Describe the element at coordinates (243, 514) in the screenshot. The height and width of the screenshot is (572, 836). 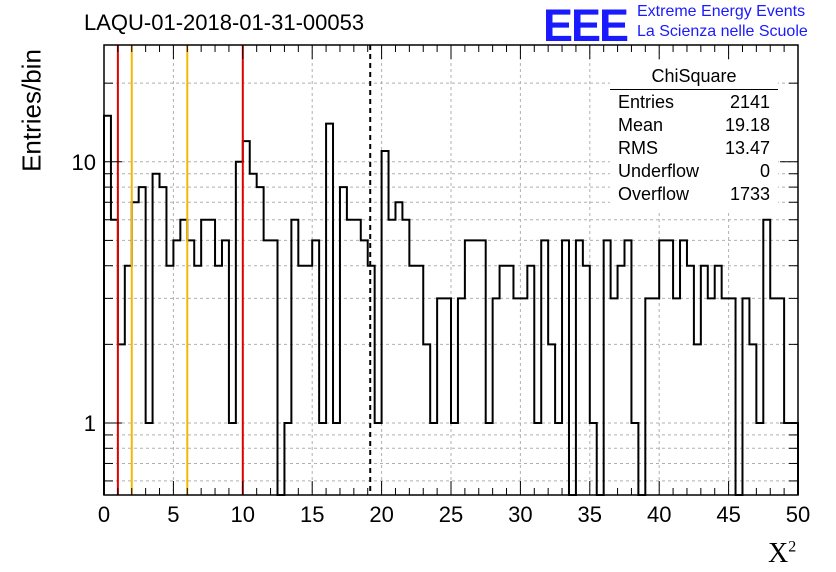
I see `x-tick-label: 10` at that location.